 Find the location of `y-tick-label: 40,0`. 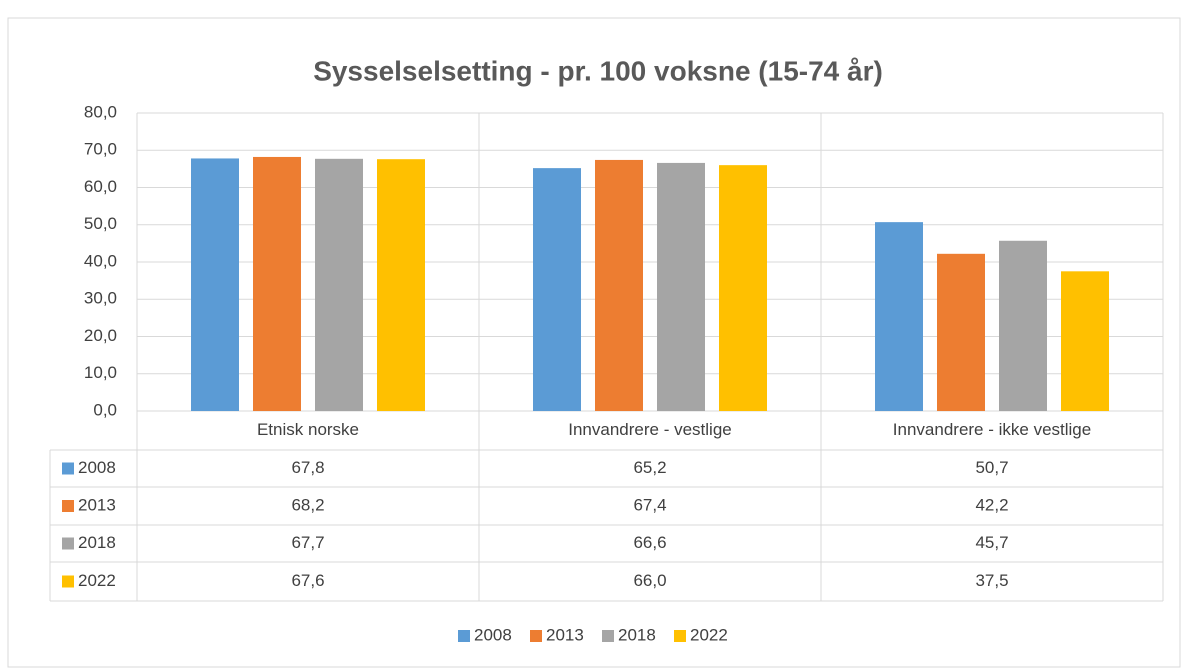

y-tick-label: 40,0 is located at coordinates (100, 260).